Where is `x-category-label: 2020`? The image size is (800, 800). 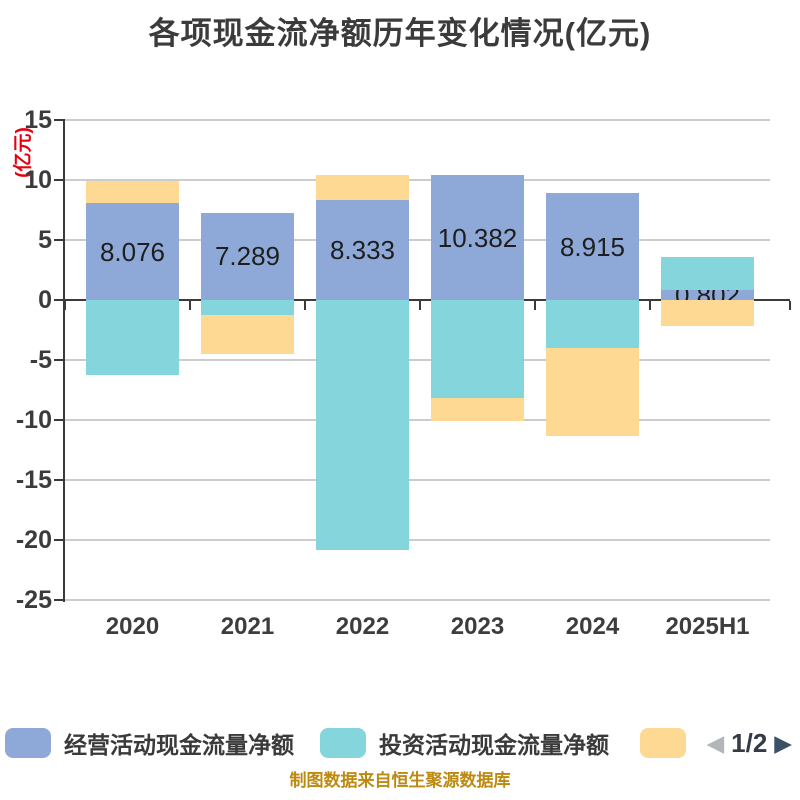 x-category-label: 2020 is located at coordinates (132, 626).